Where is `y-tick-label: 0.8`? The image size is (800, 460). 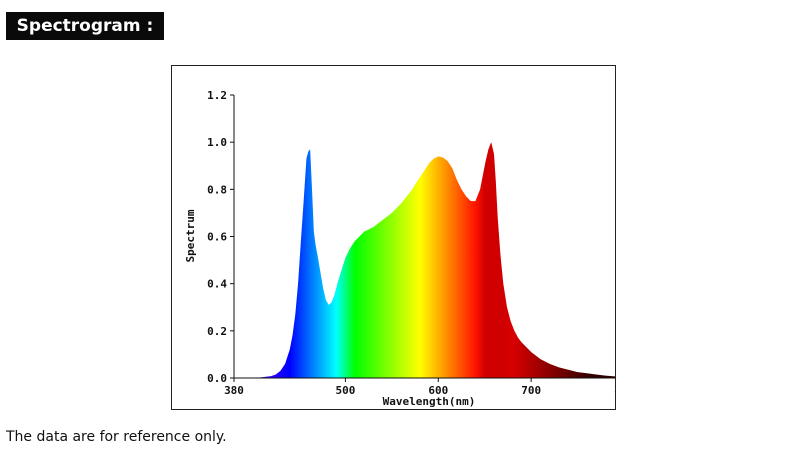 y-tick-label: 0.8 is located at coordinates (217, 189).